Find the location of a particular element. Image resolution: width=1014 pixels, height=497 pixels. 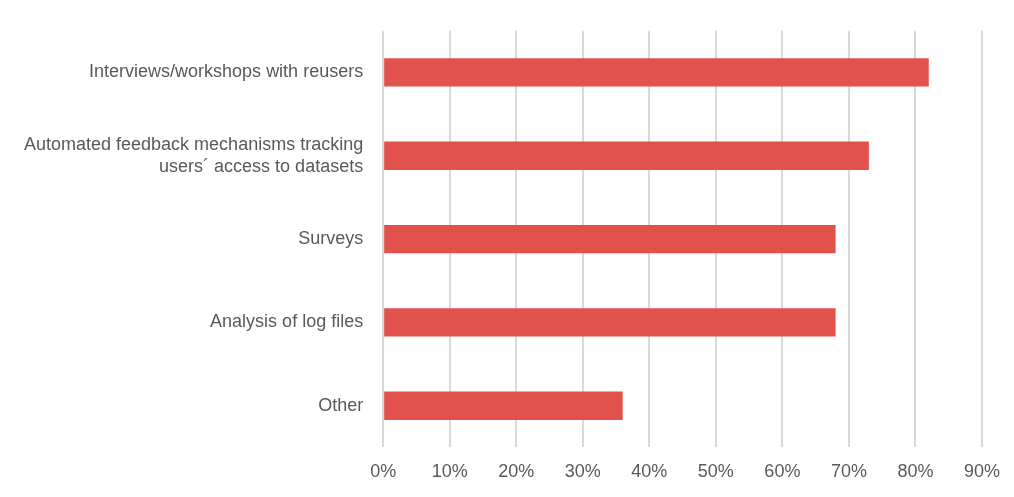

x-tick-label: 20% is located at coordinates (516, 471).